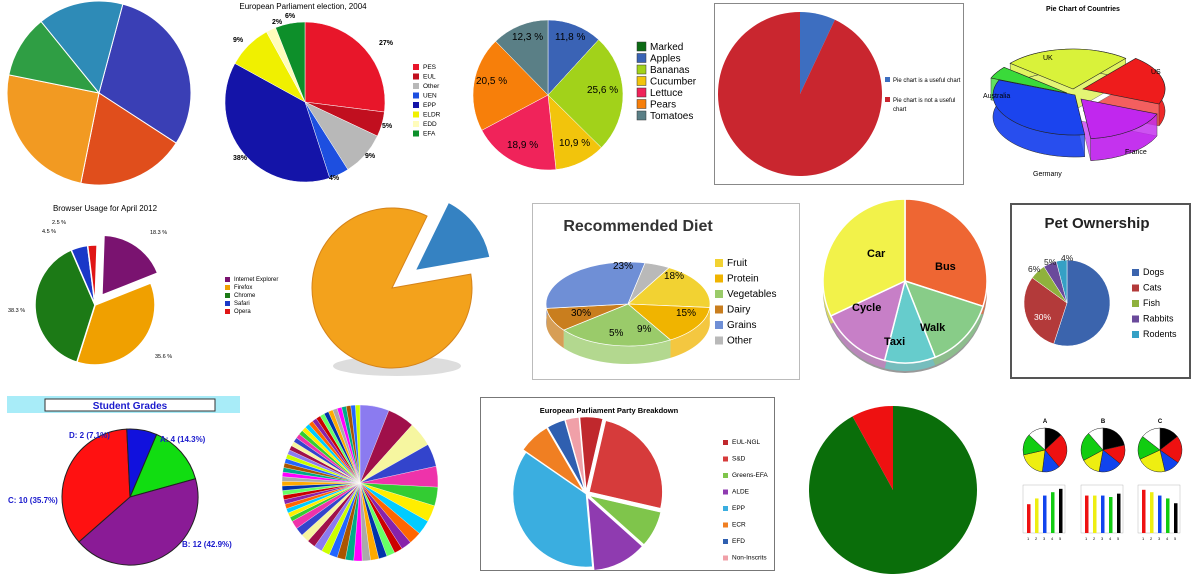 The height and width of the screenshot is (574, 1200). Describe the element at coordinates (1048, 58) in the screenshot. I see `data-label: UK` at that location.